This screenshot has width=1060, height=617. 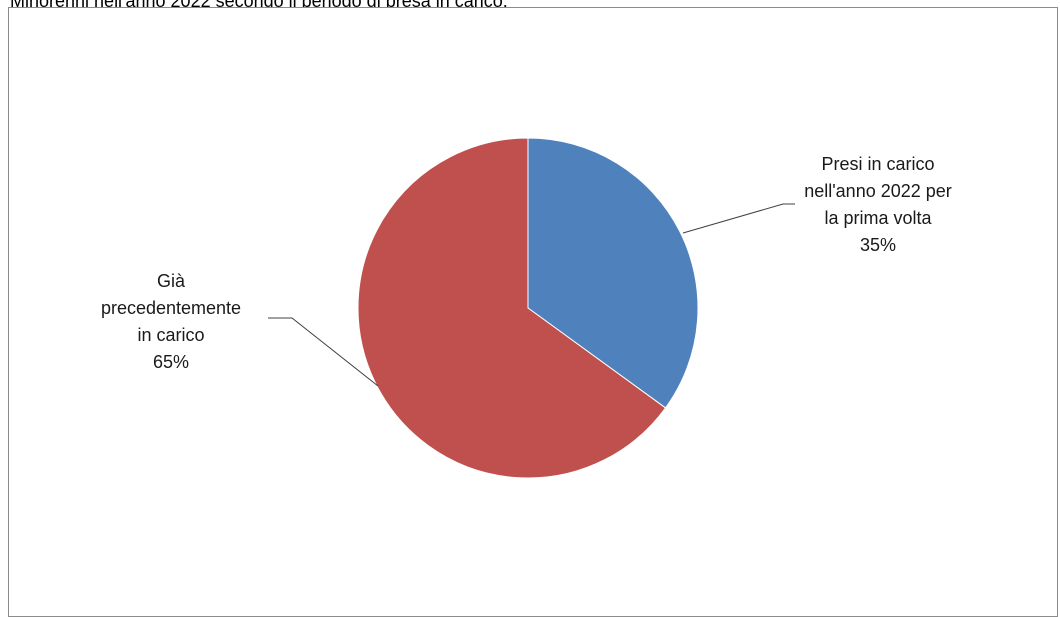 I want to click on slice-label-line: Già, so click(x=170, y=281).